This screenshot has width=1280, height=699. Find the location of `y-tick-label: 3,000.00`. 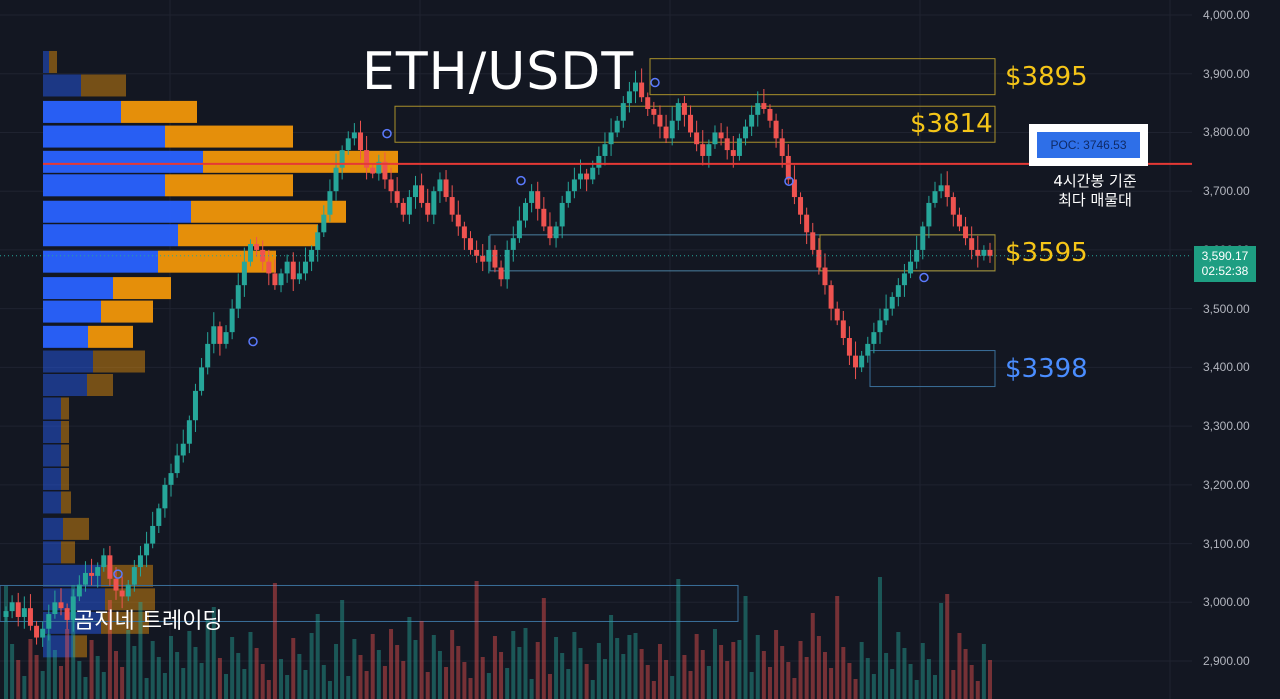

y-tick-label: 3,000.00 is located at coordinates (1226, 602).